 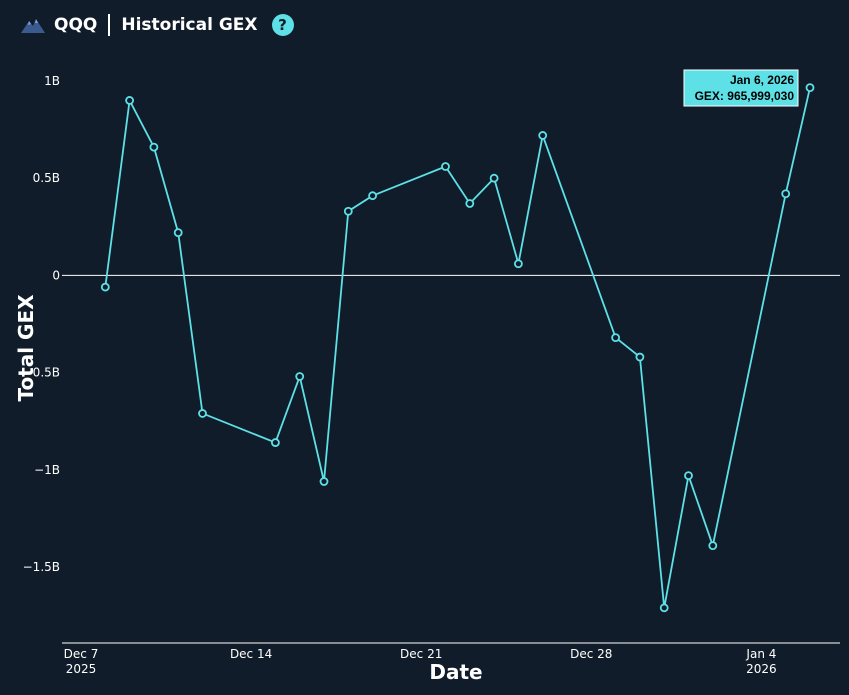 What do you see at coordinates (81, 669) in the screenshot?
I see `x-tick-year-label: 2025` at bounding box center [81, 669].